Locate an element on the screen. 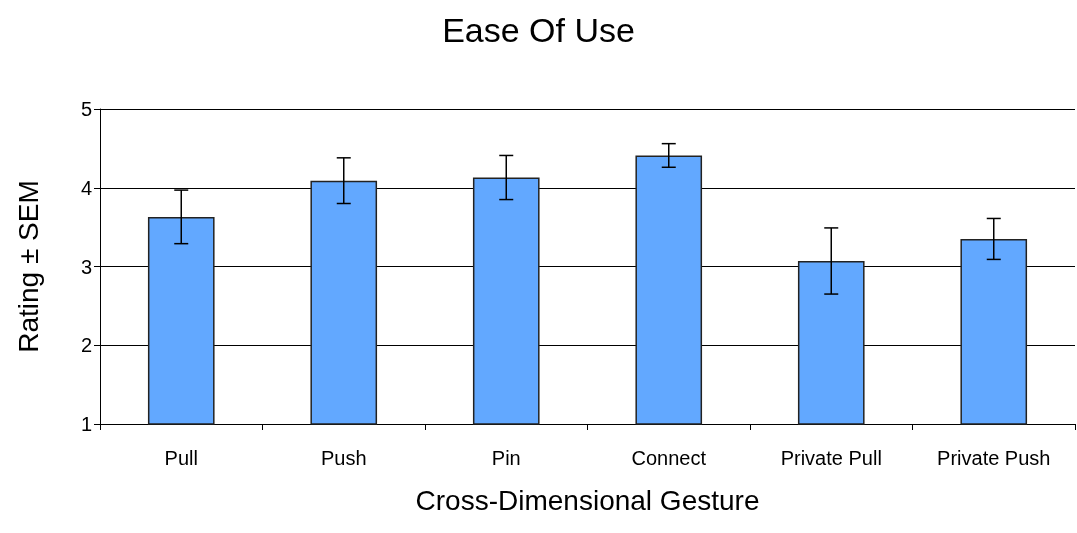 This screenshot has height=533, width=1077. y-tick-label: 3 is located at coordinates (86, 266).